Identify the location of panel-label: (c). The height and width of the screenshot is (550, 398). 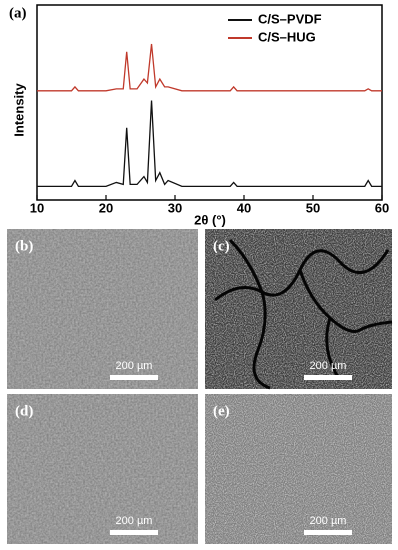
(221, 246).